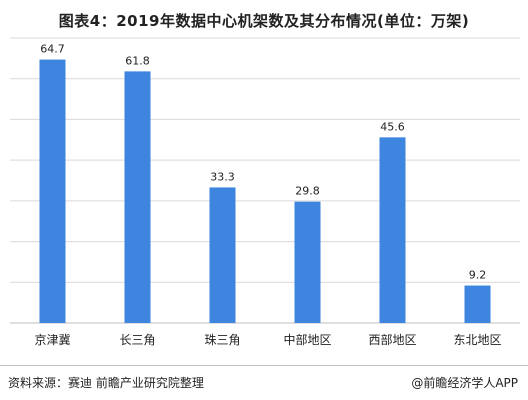 The width and height of the screenshot is (528, 400). What do you see at coordinates (222, 176) in the screenshot?
I see `bar-value-label: 33.3` at bounding box center [222, 176].